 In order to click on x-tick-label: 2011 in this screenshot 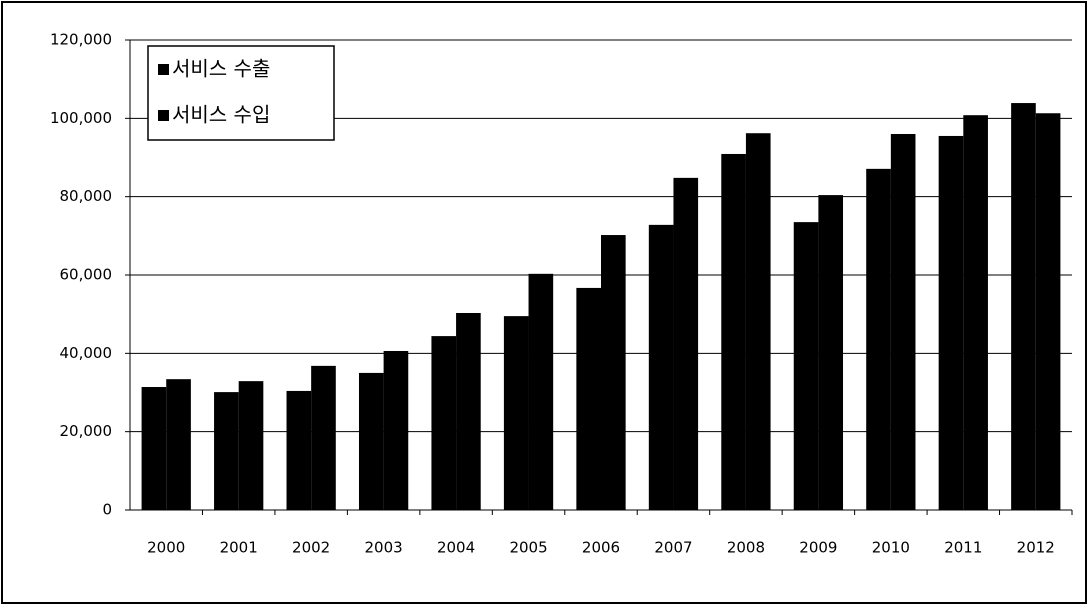, I will do `click(963, 548)`.